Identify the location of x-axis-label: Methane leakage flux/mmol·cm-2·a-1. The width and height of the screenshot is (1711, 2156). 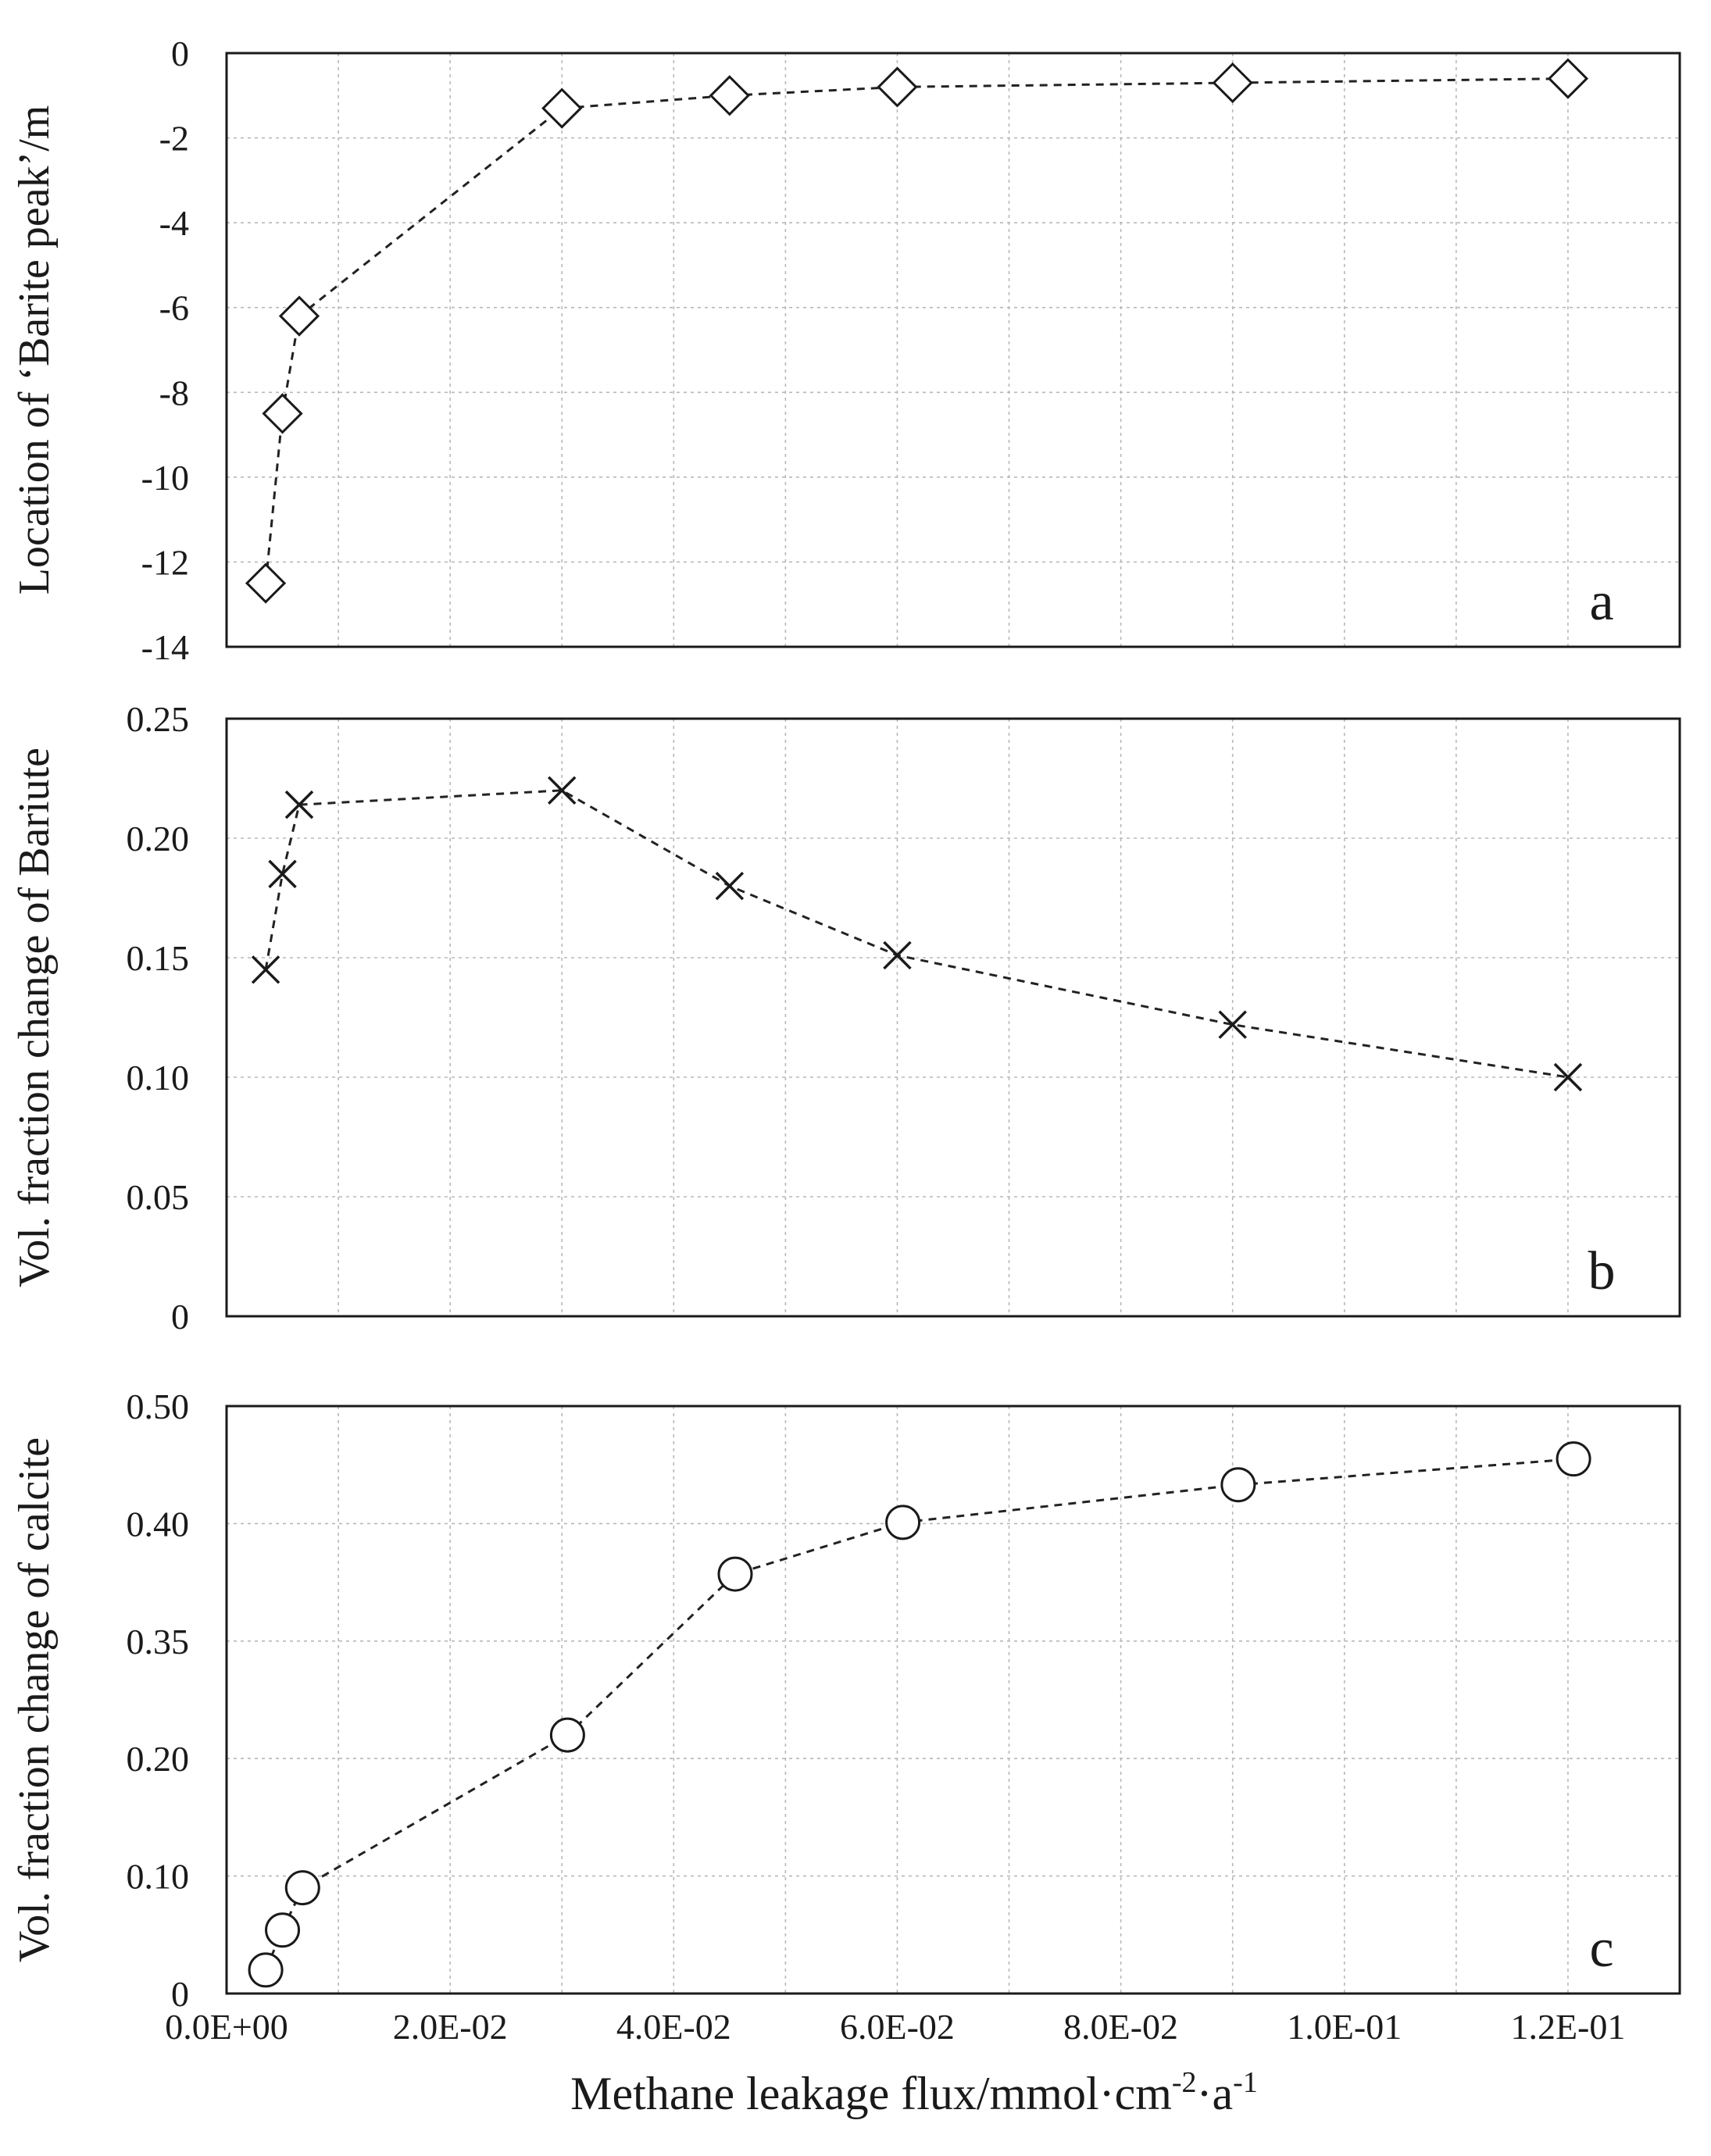
(914, 2092).